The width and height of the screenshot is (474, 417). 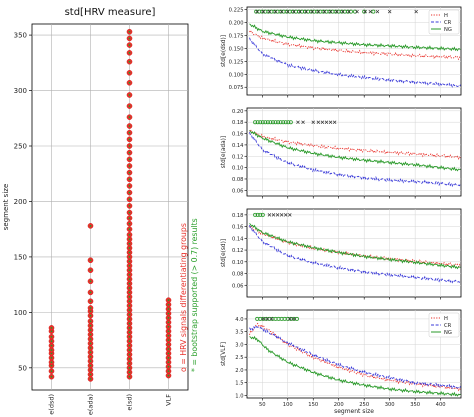 What do you see at coordinates (224, 354) in the screenshot?
I see `panel-ylabel: std[VLF]` at bounding box center [224, 354].